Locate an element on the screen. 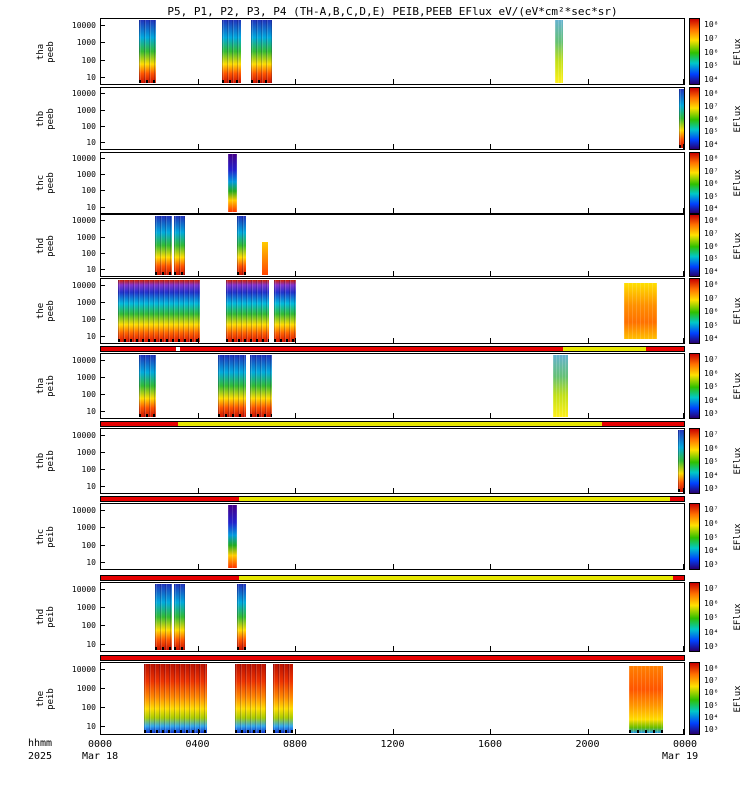  panel-frame-thc-peib is located at coordinates (392, 536).